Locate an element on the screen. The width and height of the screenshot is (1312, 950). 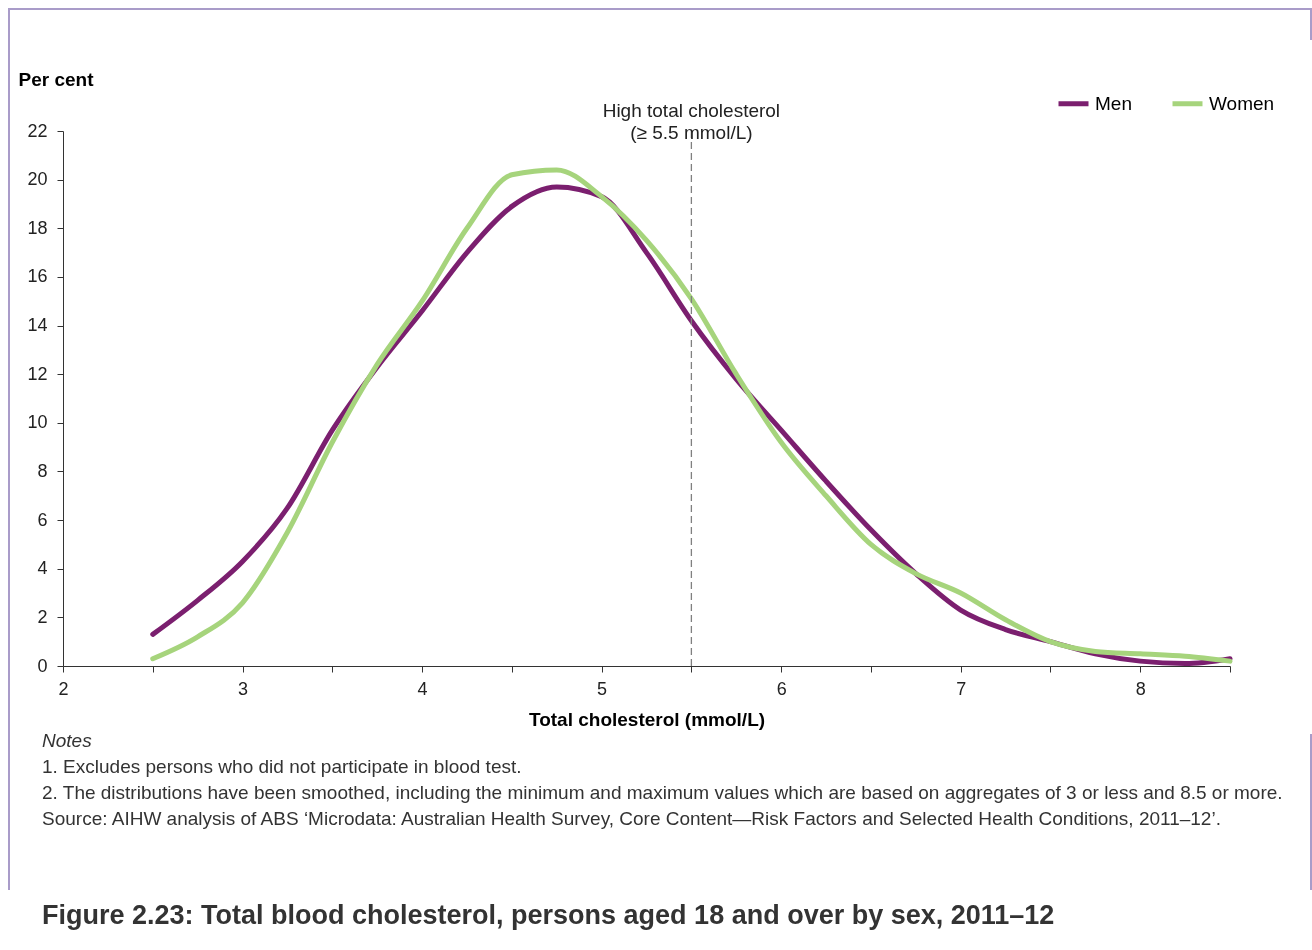
y-tick-label: 0 is located at coordinates (42, 665).